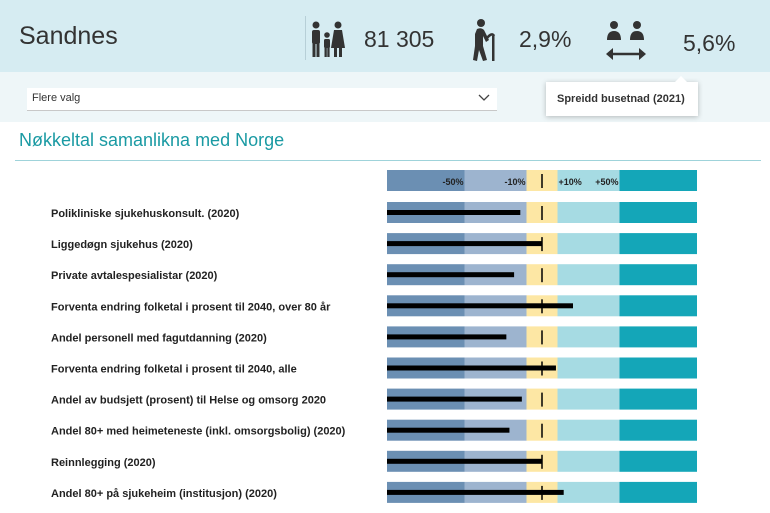 This screenshot has height=513, width=770. Describe the element at coordinates (145, 214) in the screenshot. I see `row-label: Polikliniske sjukehuskonsult. (2020)` at that location.